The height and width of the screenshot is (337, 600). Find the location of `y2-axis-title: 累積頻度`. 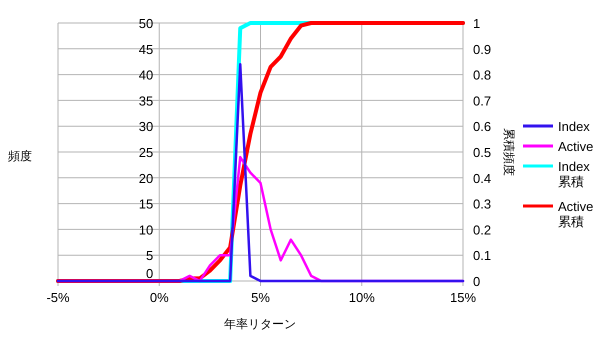

y2-axis-title: 累積頻度 is located at coordinates (509, 152).